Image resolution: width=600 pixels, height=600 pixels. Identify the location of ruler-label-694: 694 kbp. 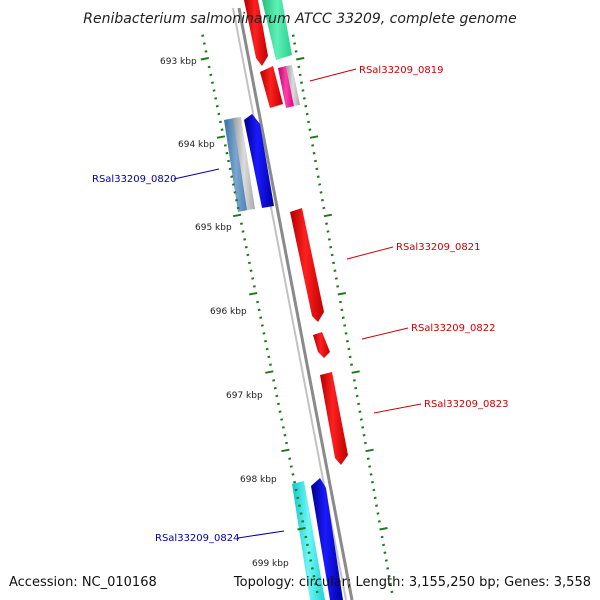
(196, 145).